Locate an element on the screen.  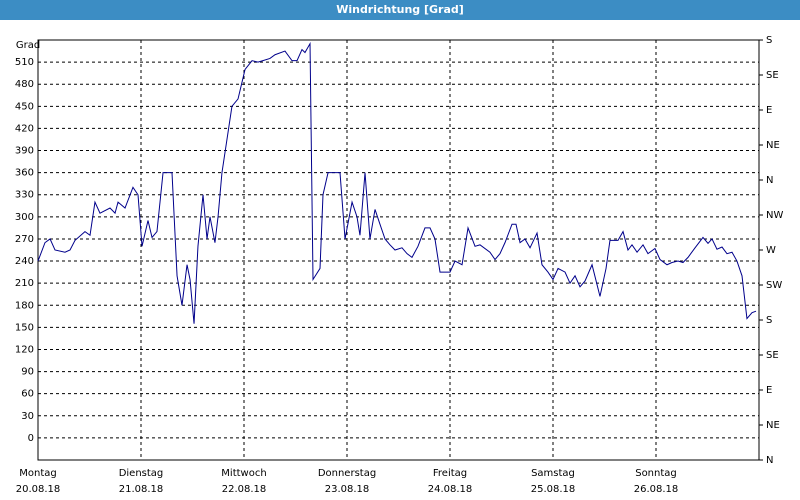
x-tick-sublabel: 20.08.18 is located at coordinates (38, 489).